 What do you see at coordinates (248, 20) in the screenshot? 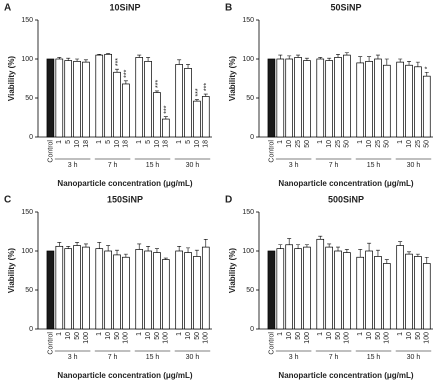
I see `y-tick-label: 150` at bounding box center [248, 20].